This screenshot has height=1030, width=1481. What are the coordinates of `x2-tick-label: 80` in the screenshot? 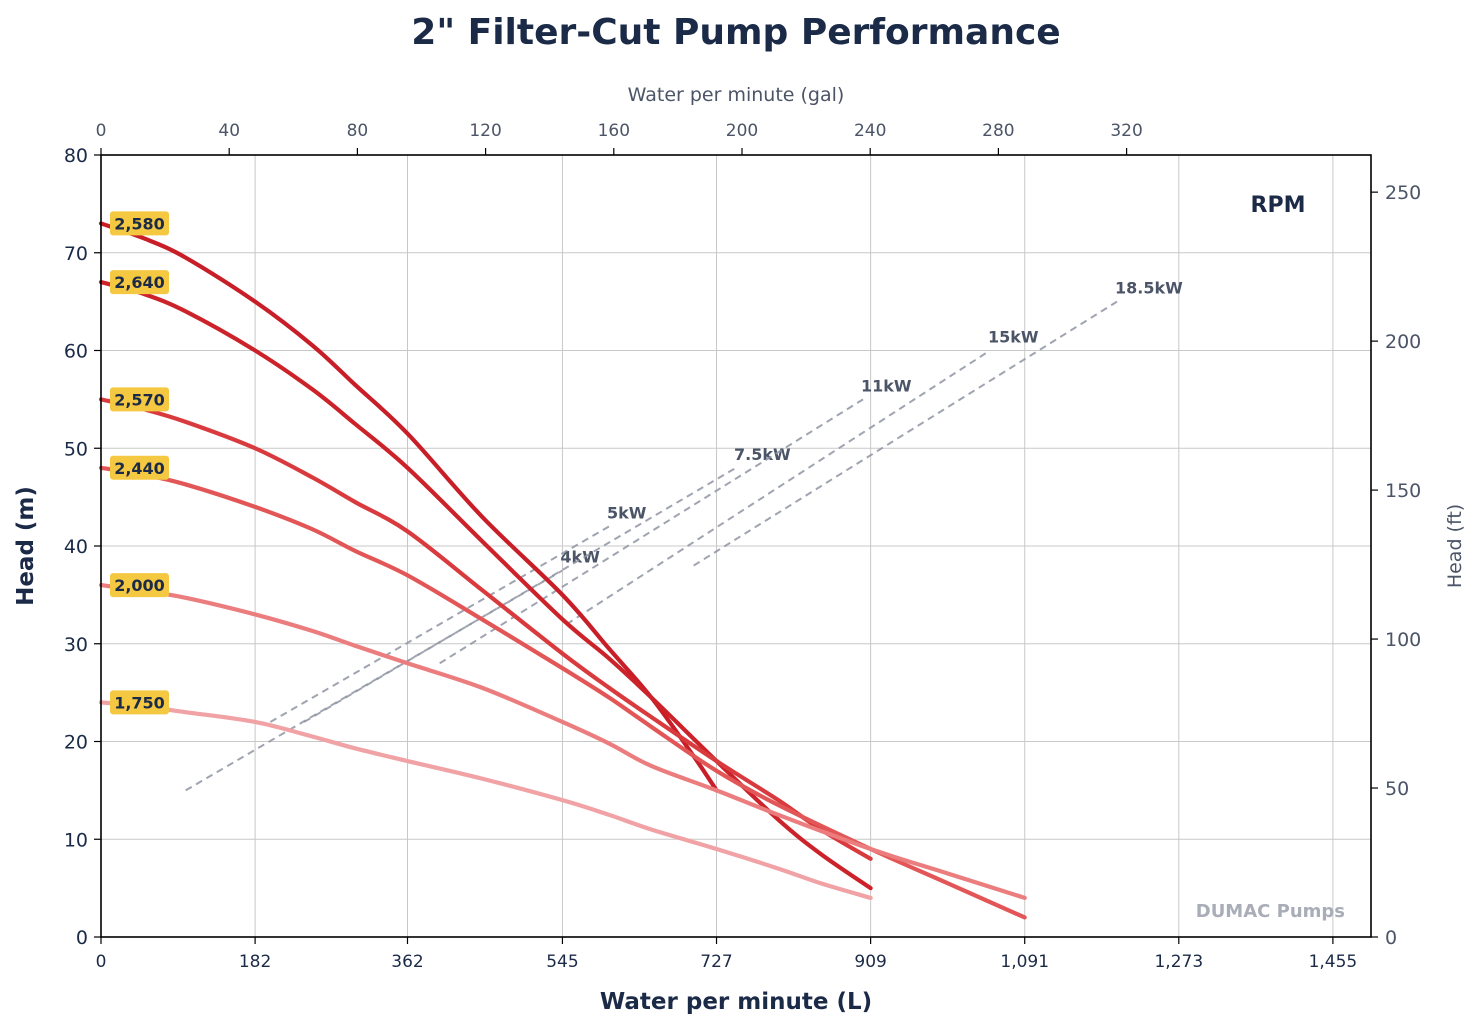 It's located at (358, 131).